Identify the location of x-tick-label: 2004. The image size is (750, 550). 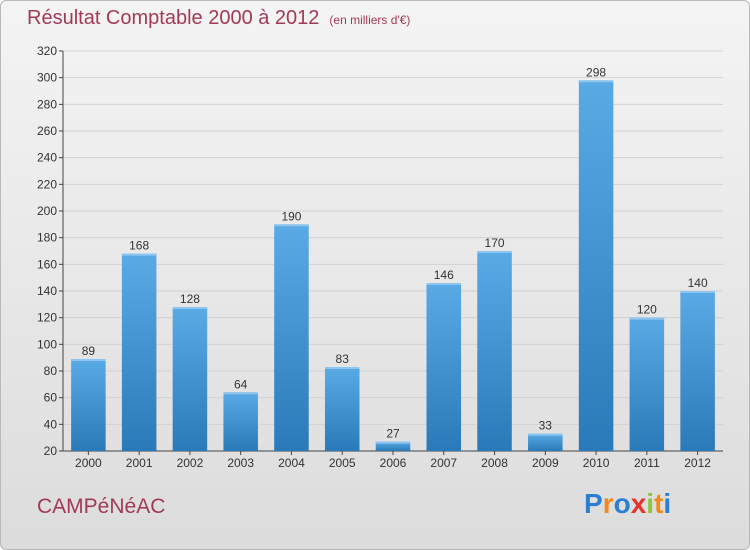
(291, 463).